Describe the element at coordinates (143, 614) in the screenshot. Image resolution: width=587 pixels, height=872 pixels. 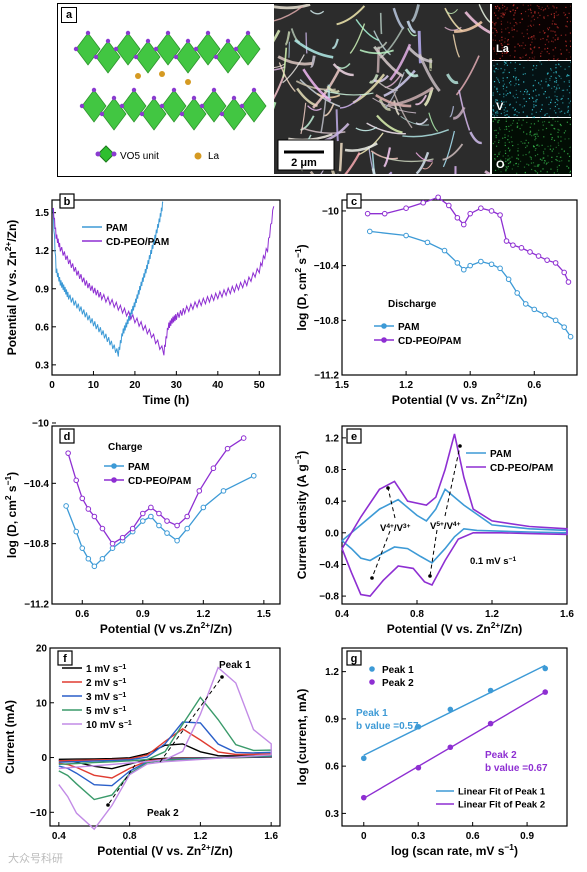
I see `x-tick-label: 0.9` at that location.